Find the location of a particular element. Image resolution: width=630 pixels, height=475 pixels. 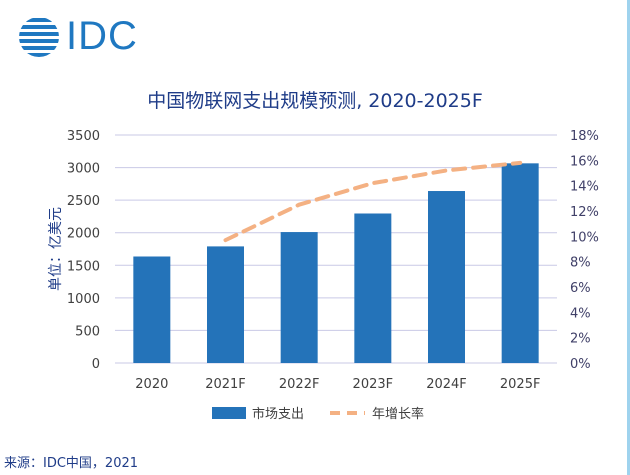

legend-bar-swatch is located at coordinates (229, 413).